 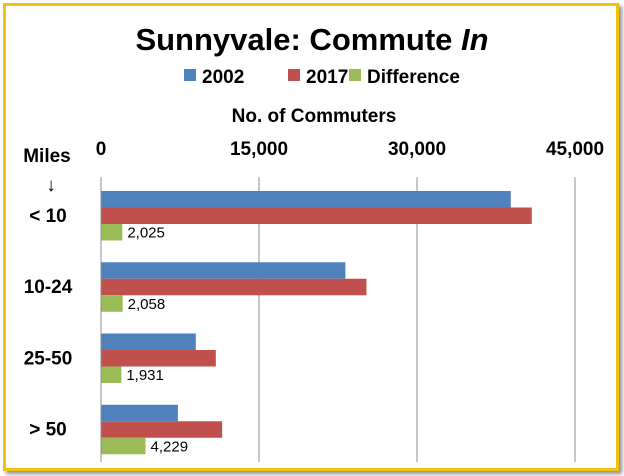 What do you see at coordinates (311, 39) in the screenshot?
I see `chart-title: Sunnyvale: Commute In` at bounding box center [311, 39].